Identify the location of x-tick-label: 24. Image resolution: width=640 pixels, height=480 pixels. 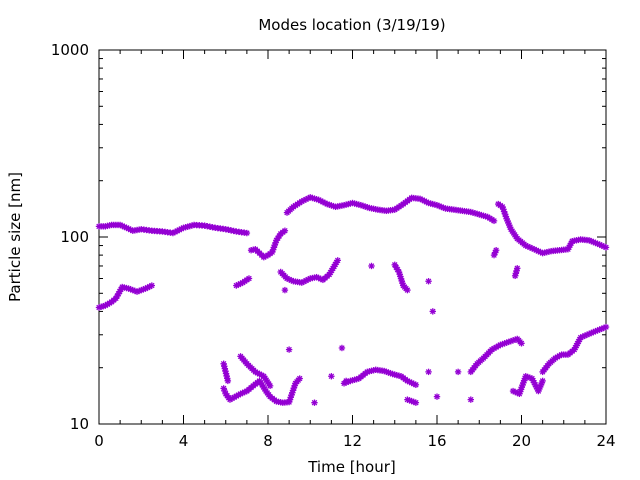
(605, 441).